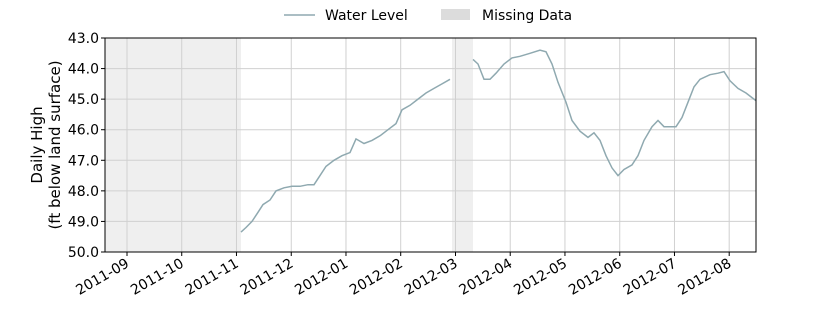 This screenshot has width=840, height=315. What do you see at coordinates (321, 277) in the screenshot?
I see `x-tick-label: 2012-01` at bounding box center [321, 277].